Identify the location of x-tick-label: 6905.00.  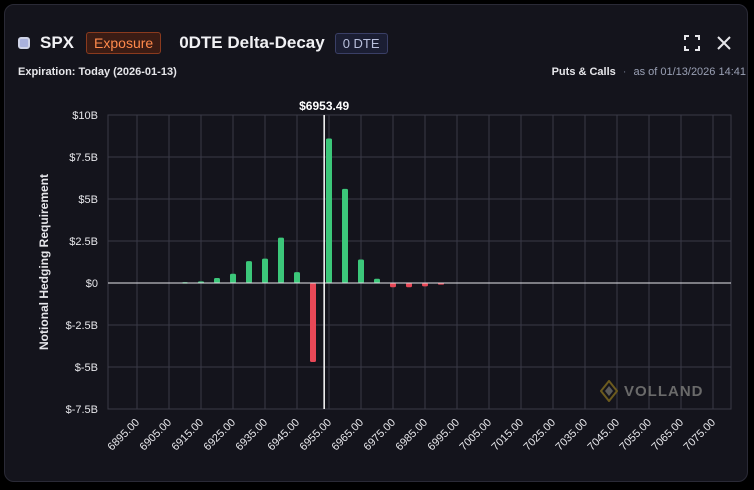
(156, 435).